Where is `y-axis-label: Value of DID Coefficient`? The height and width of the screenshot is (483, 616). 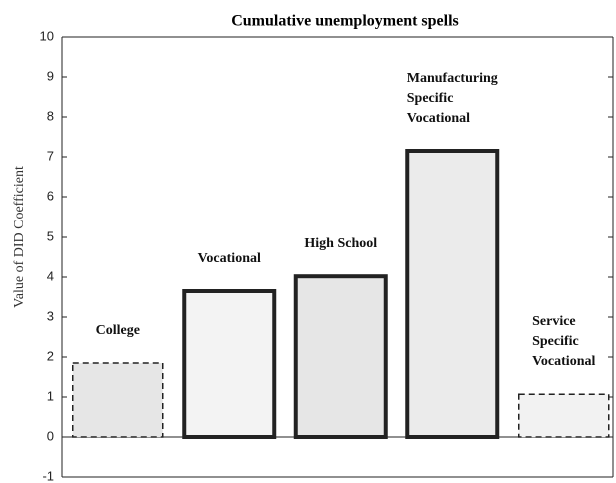 y-axis-label: Value of DID Coefficient is located at coordinates (19, 237).